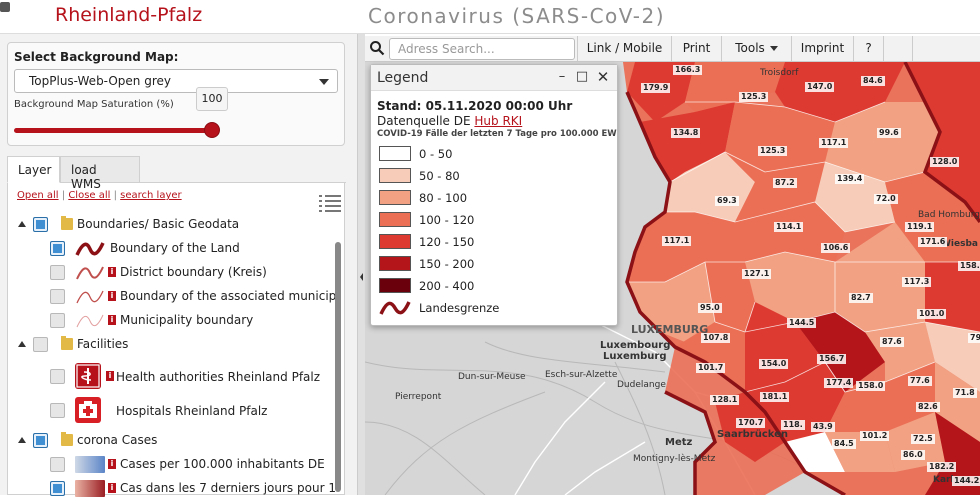 This screenshot has width=980, height=501. Describe the element at coordinates (933, 242) in the screenshot. I see `district-value-label: 171.6` at that location.